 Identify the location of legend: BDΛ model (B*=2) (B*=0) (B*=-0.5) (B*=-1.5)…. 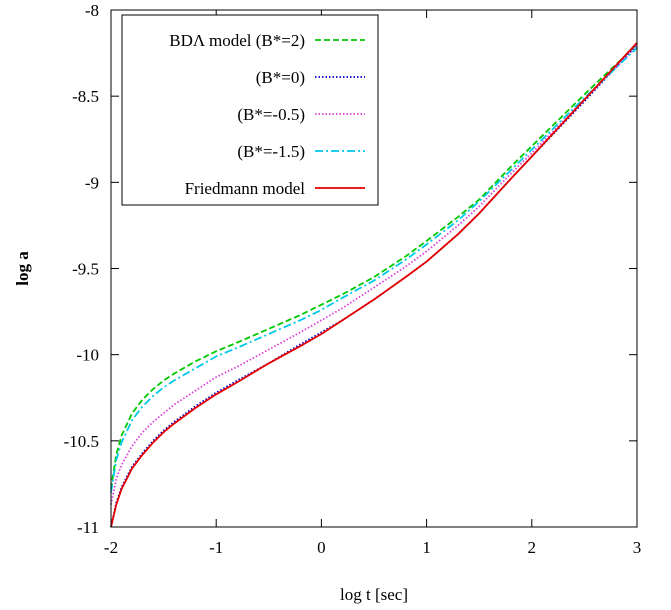
(250, 110).